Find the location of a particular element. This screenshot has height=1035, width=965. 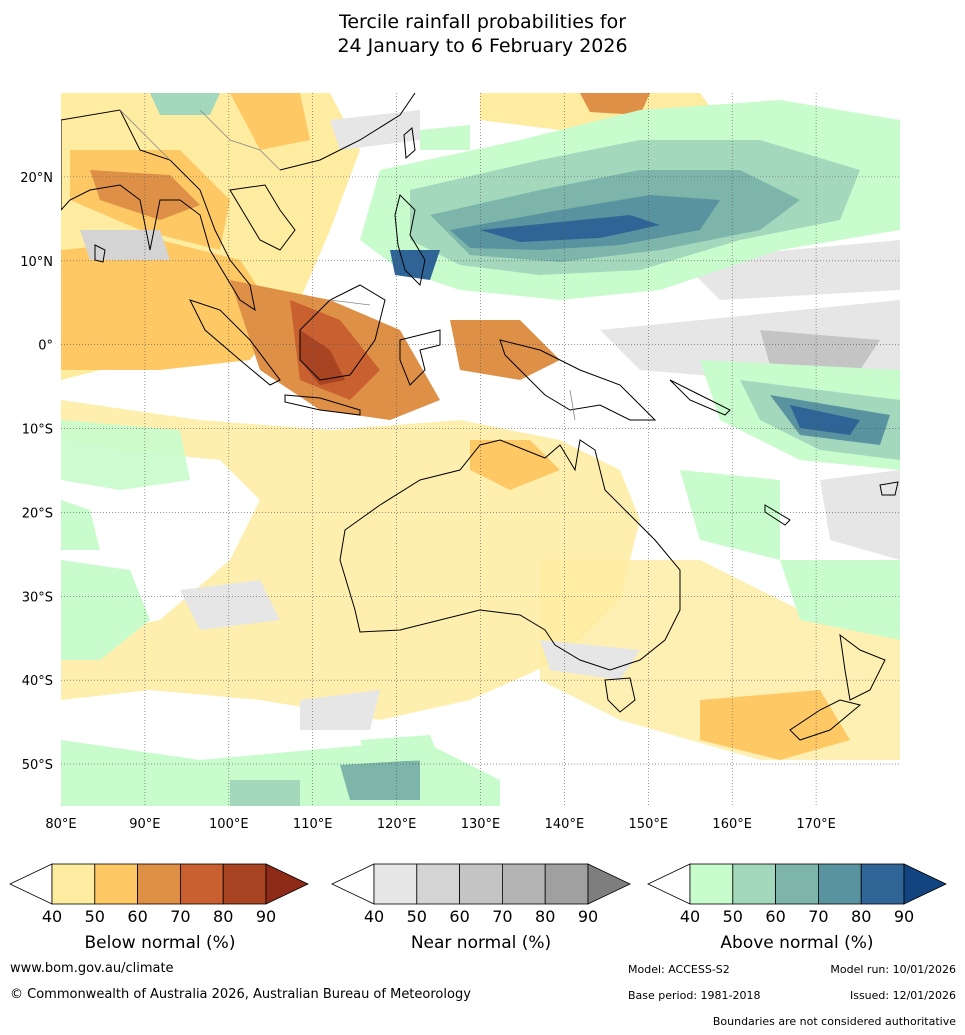

latitude-tick-label: 50°S is located at coordinates (37, 765).